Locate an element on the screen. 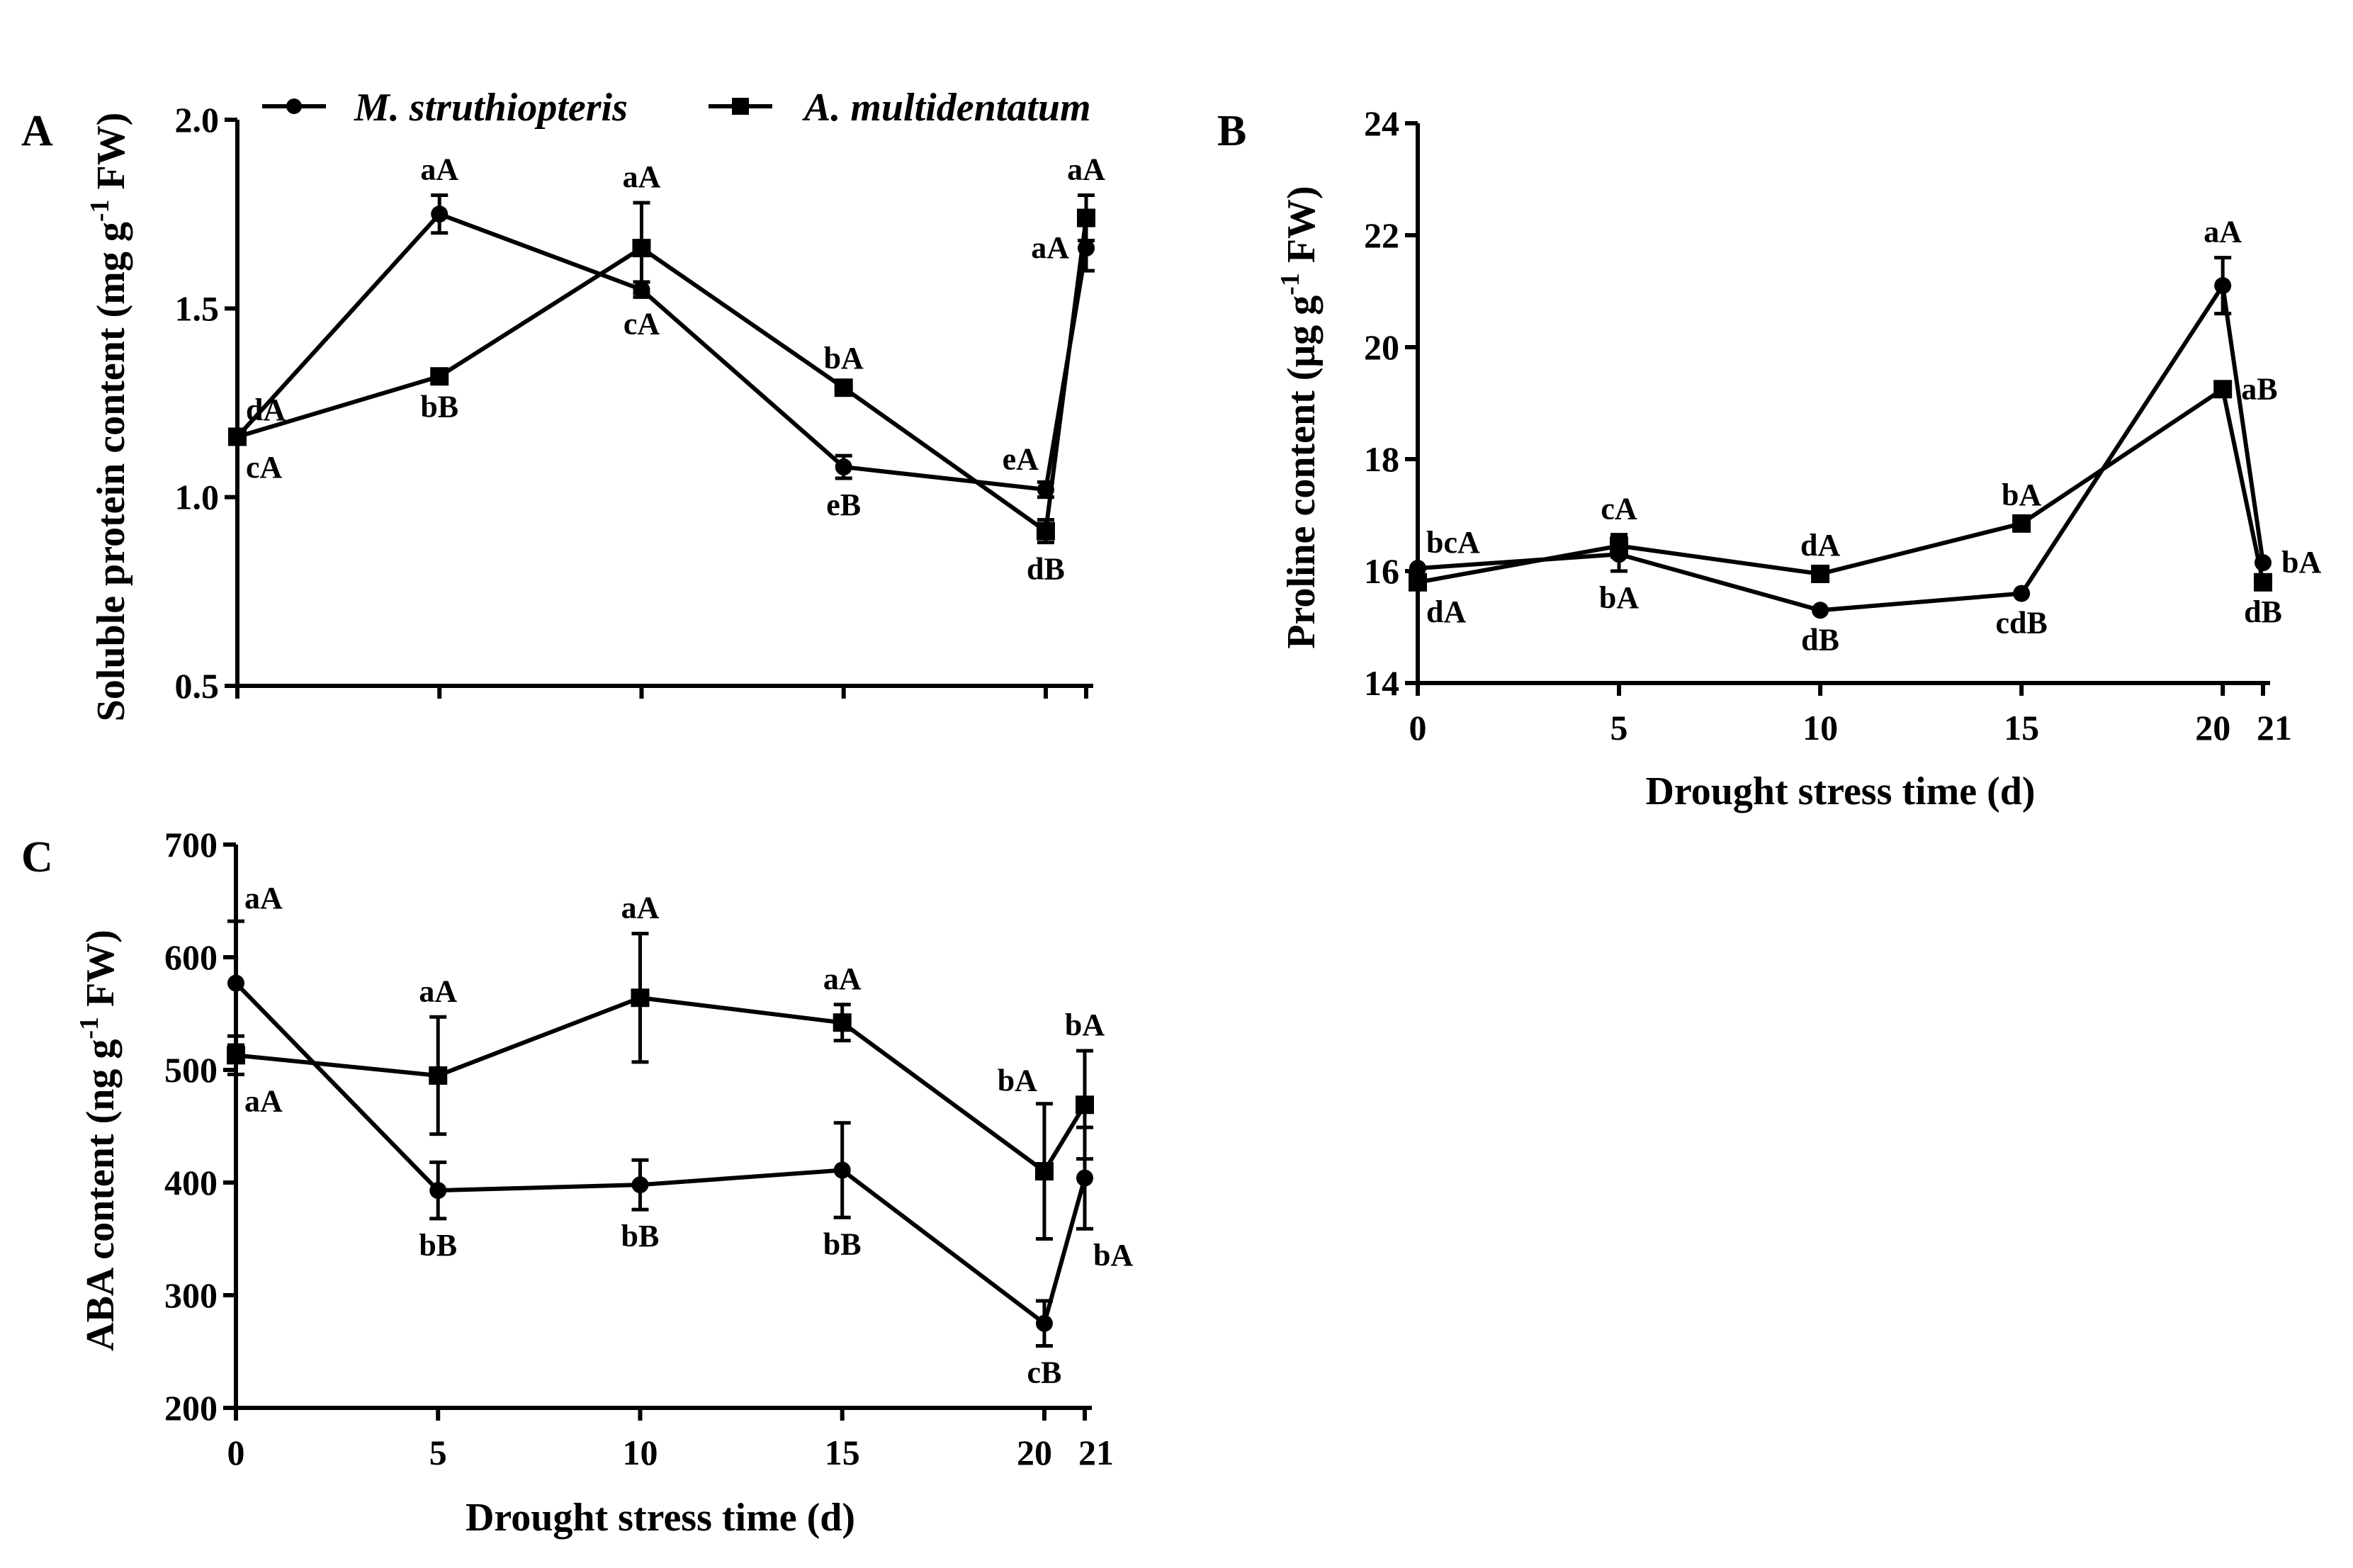 This screenshot has width=2353, height=1568. legend-circle-marker is located at coordinates (294, 106).